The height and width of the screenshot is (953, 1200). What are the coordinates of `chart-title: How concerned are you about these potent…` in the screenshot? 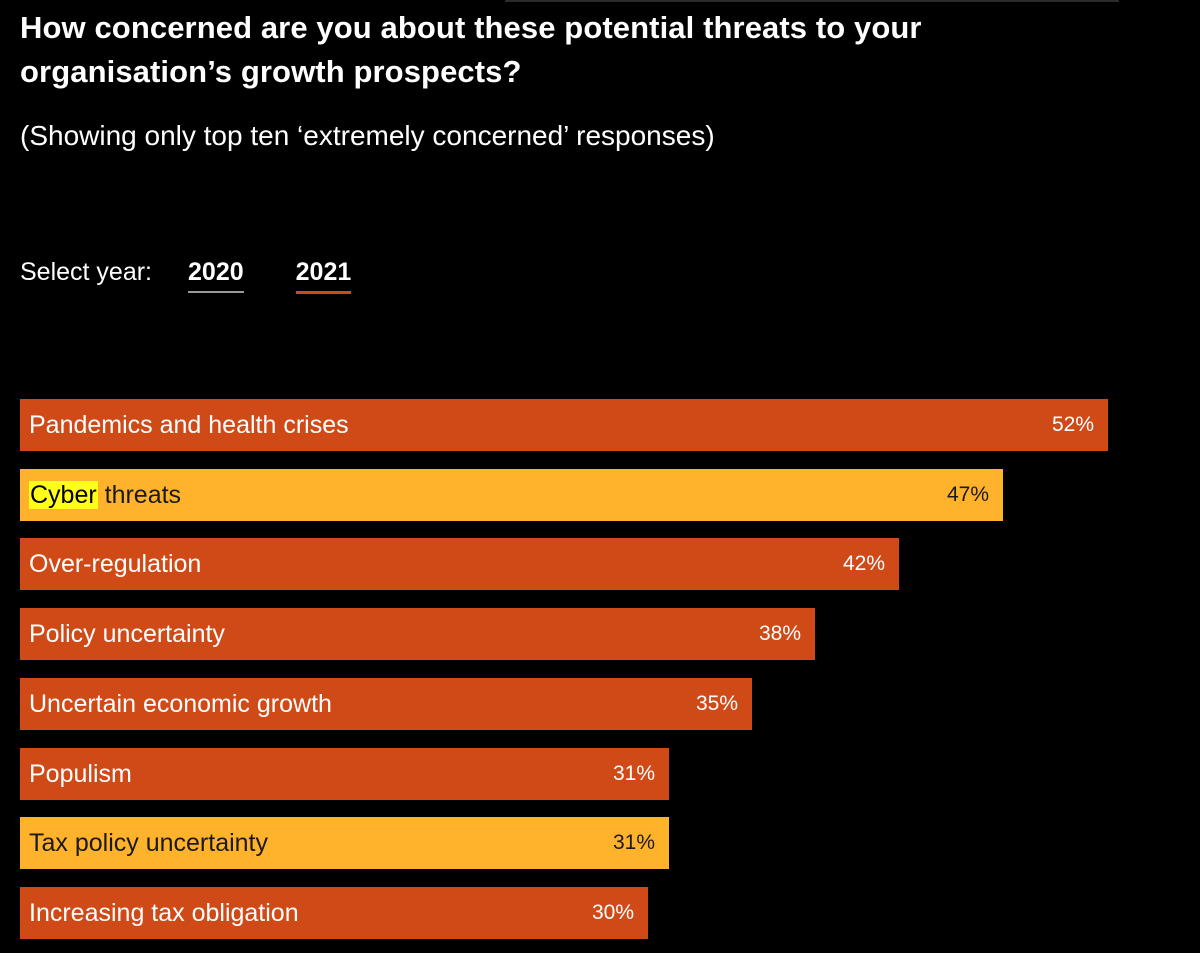 It's located at (471, 49).